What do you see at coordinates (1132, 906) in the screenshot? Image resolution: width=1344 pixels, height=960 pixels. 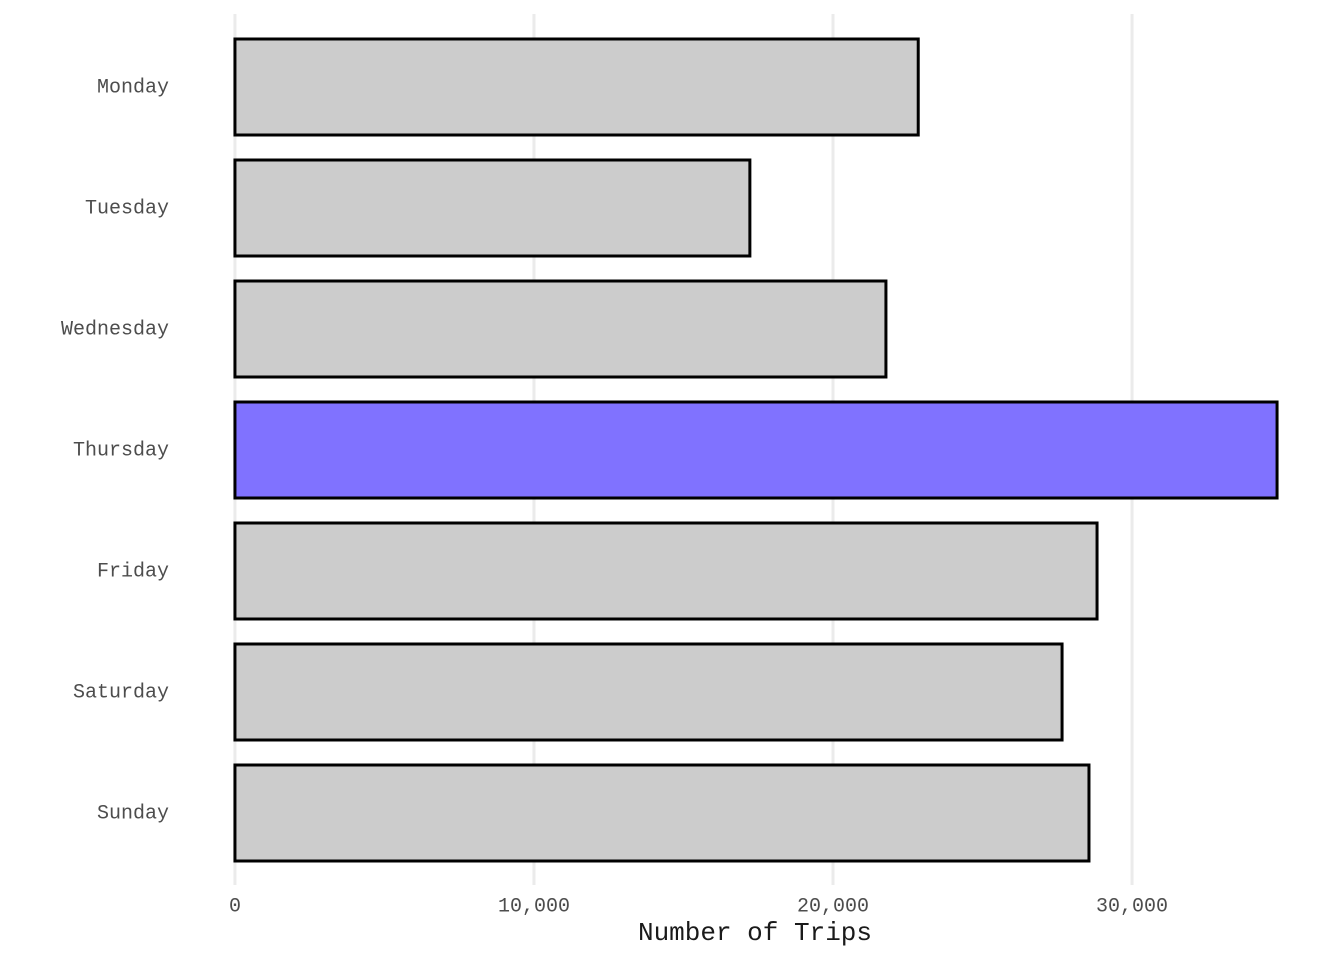 I see `x-tick-label: 30,000` at bounding box center [1132, 906].